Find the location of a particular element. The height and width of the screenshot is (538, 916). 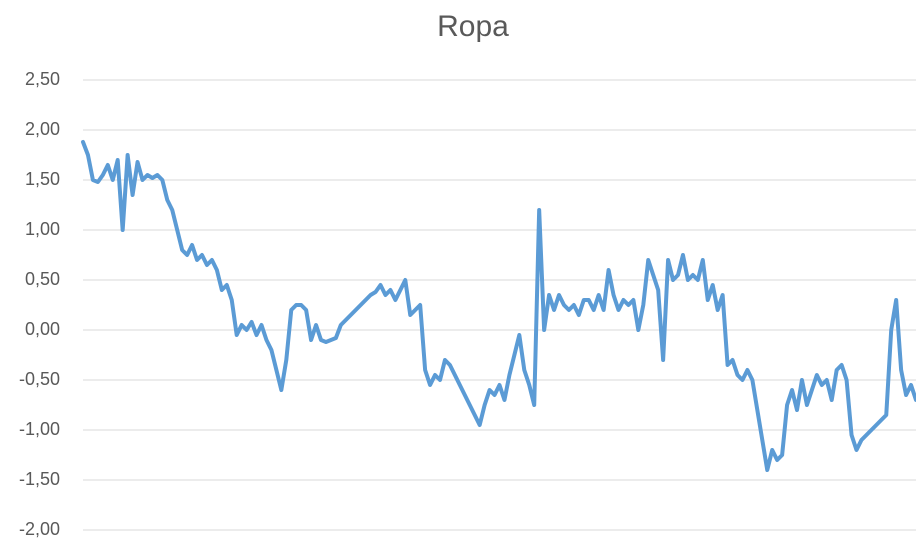

y-tick-label: 2,50 is located at coordinates (42, 79).